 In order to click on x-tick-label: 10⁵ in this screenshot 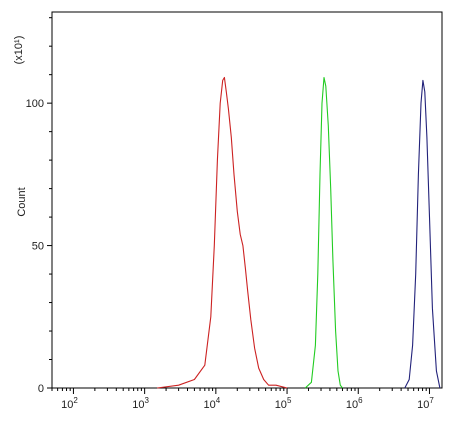, I will do `click(283, 403)`.